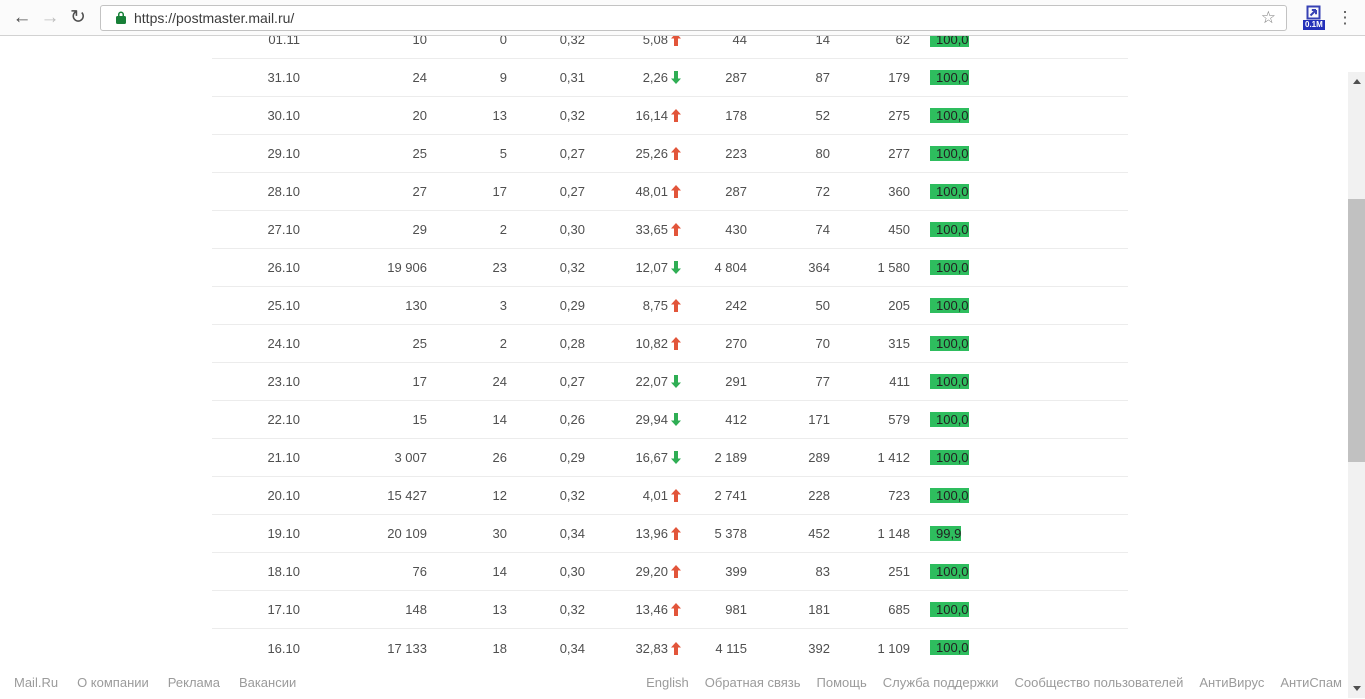 The height and width of the screenshot is (699, 1365). Describe the element at coordinates (214, 17) in the screenshot. I see `url-text: https://postmaster.mail.ru/` at that location.